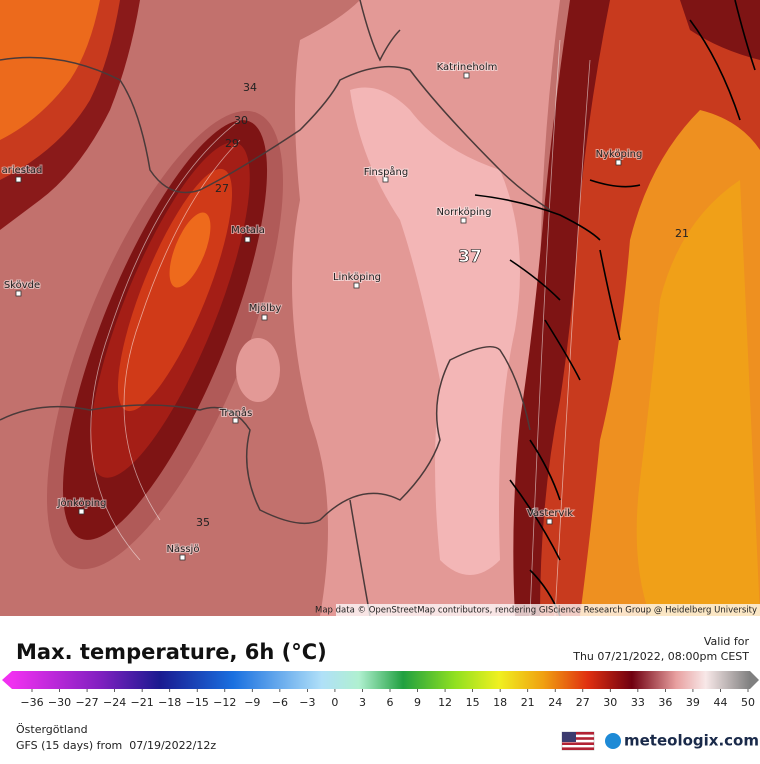  Describe the element at coordinates (610, 702) in the screenshot. I see `tick-label: 30` at that location.